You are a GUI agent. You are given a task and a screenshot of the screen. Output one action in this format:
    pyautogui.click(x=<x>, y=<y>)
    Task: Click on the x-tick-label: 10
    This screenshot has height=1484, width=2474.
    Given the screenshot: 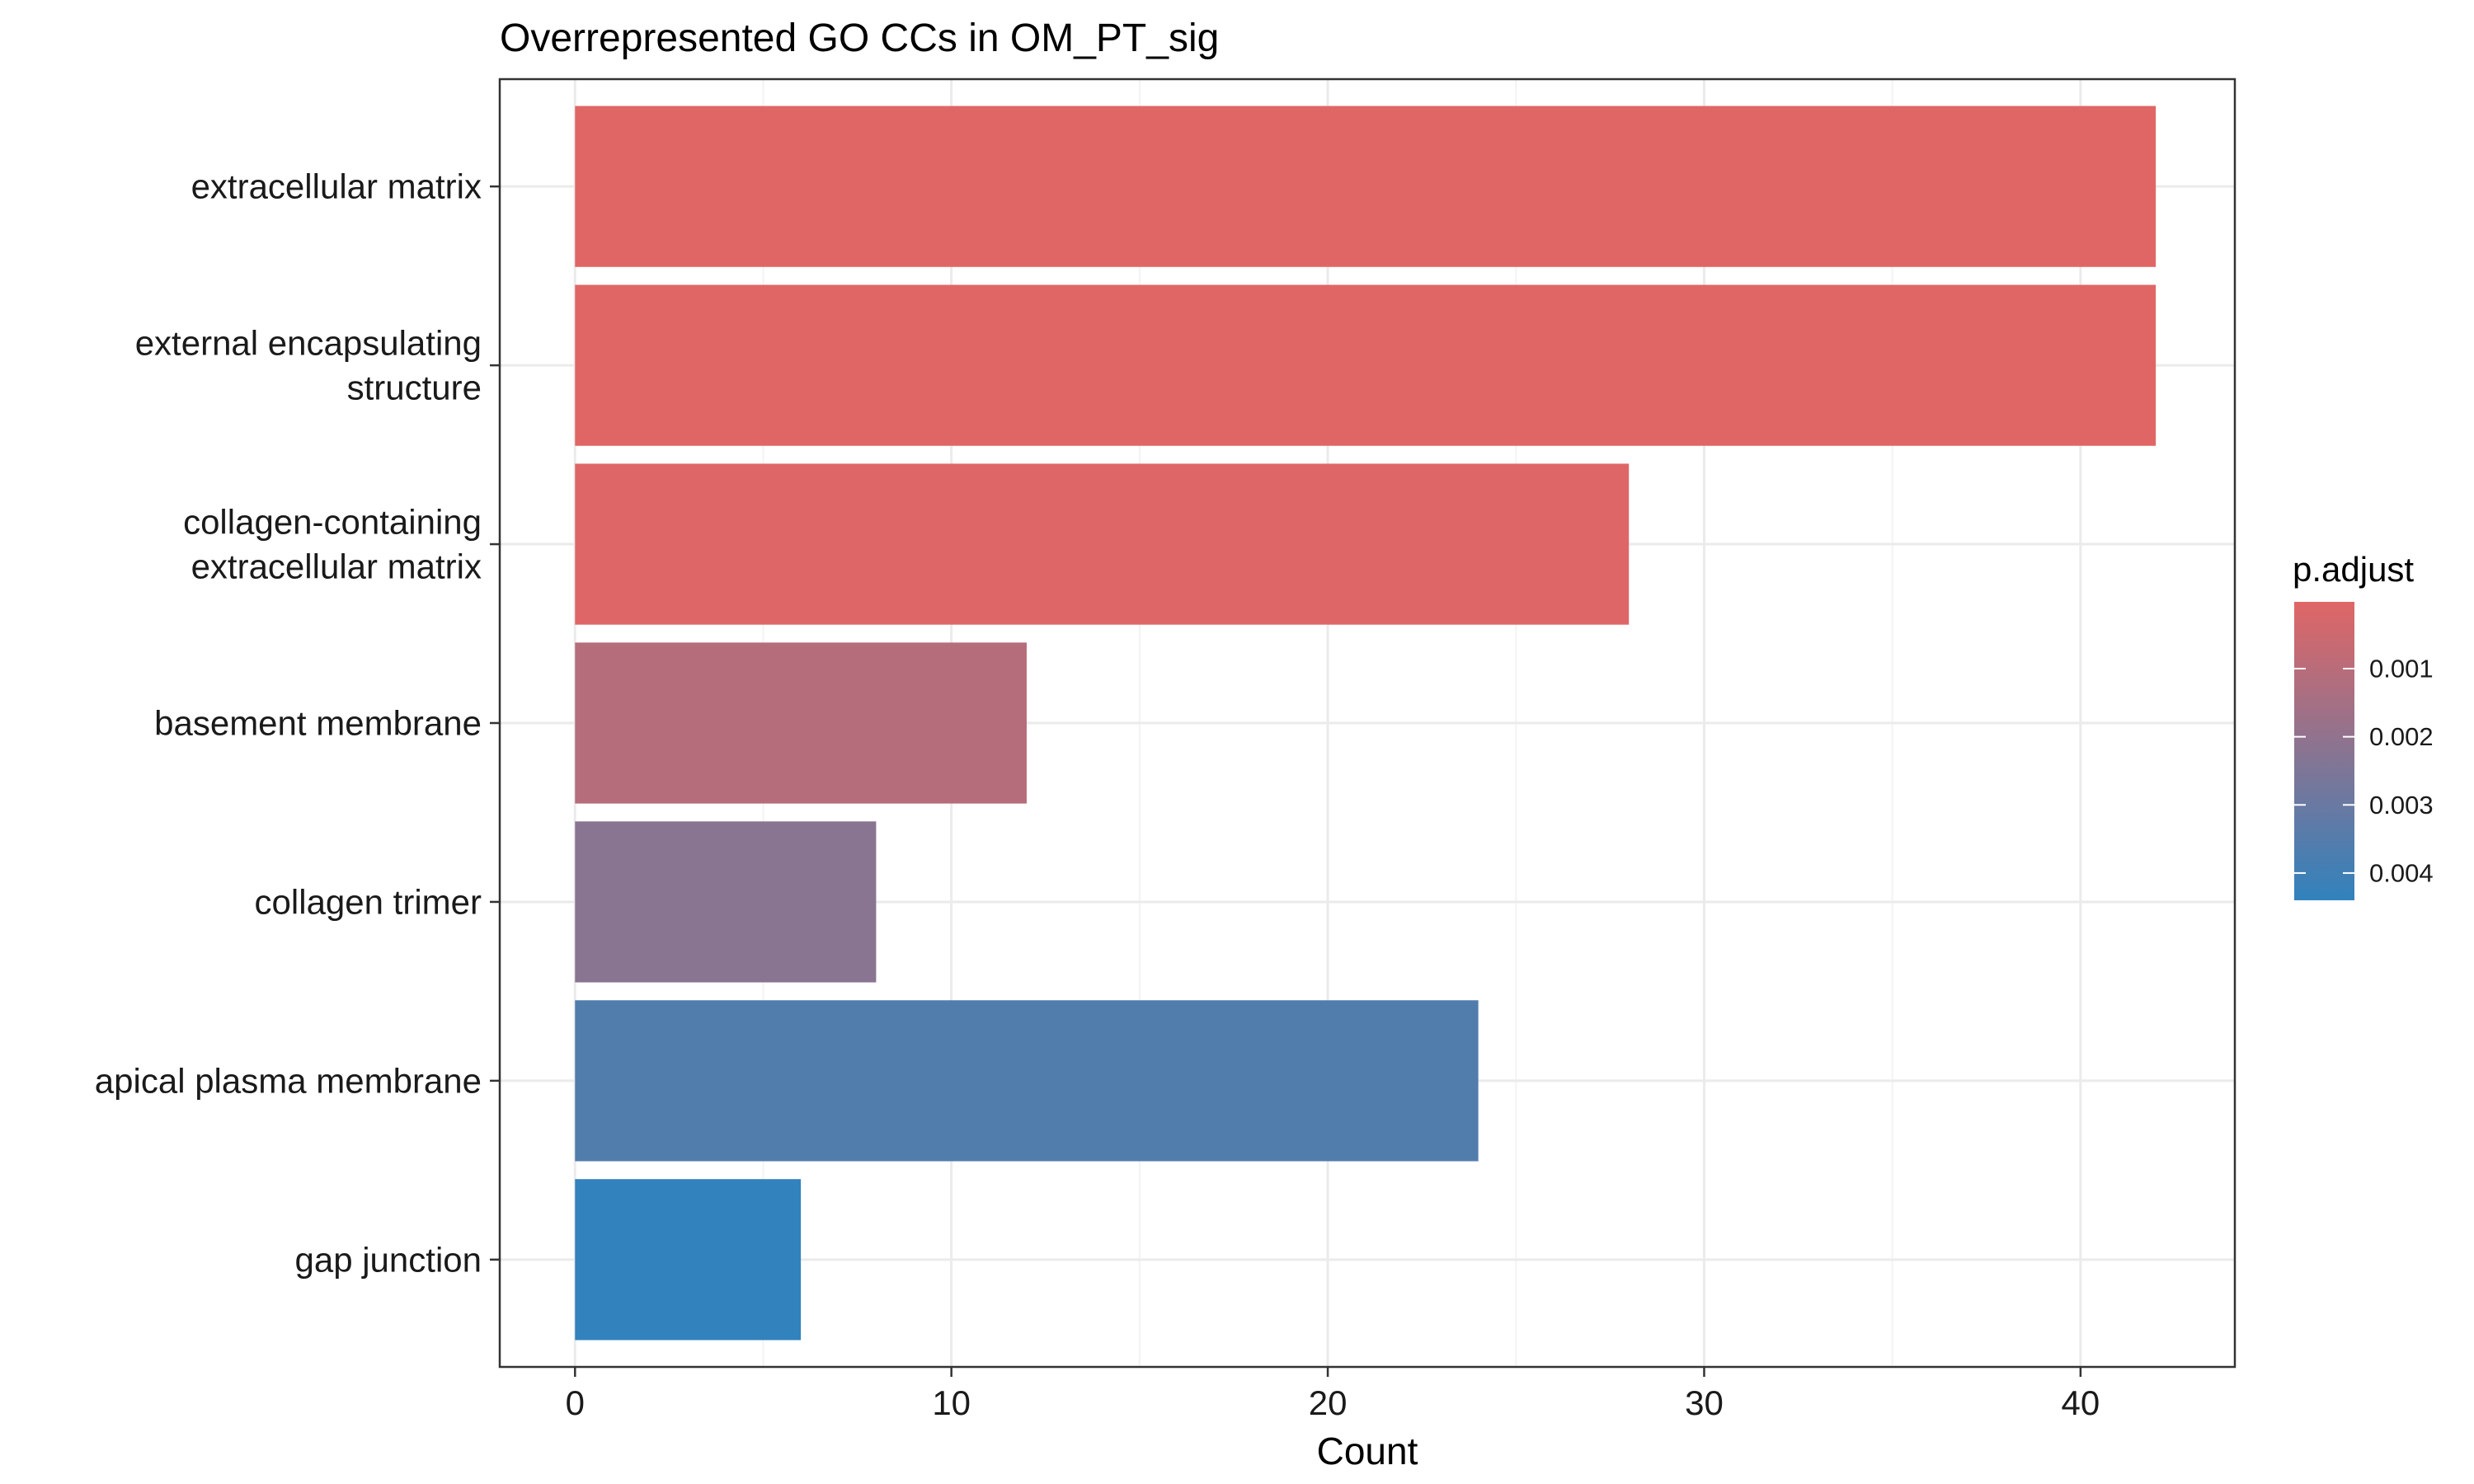 What is the action you would take?
    pyautogui.click(x=951, y=1402)
    